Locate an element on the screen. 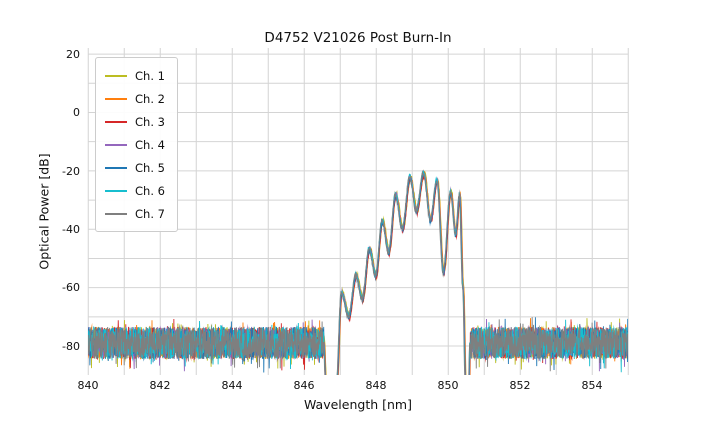 Image resolution: width=720 pixels, height=432 pixels. y-tick-label: -80 is located at coordinates (71, 346).